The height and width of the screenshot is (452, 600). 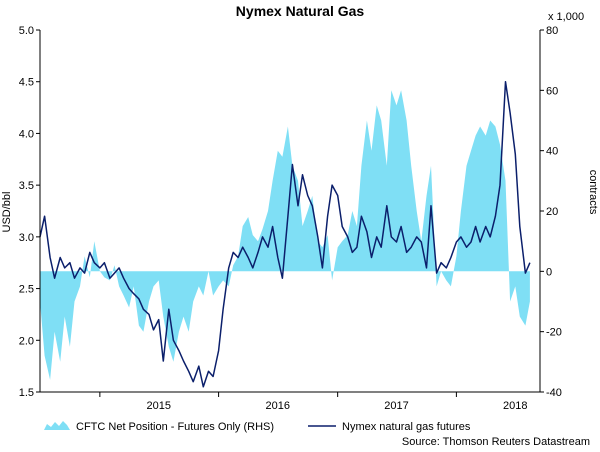 I want to click on right-axis-label: contracts, so click(x=593, y=192).